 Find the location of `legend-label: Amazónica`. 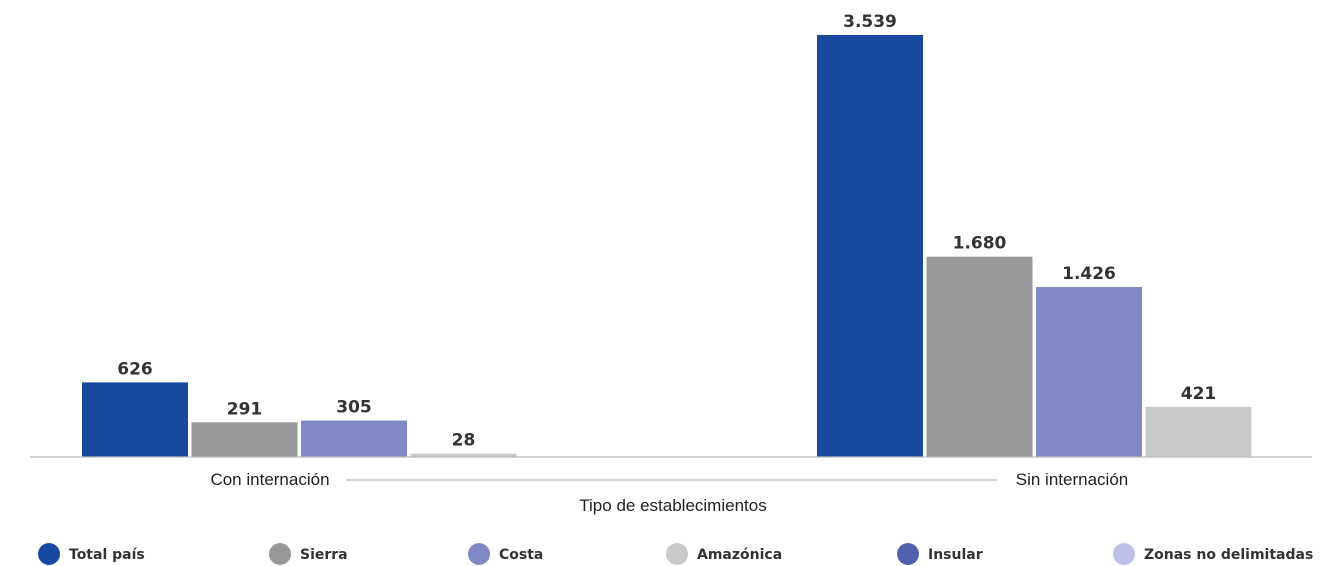

legend-label: Amazónica is located at coordinates (739, 555).